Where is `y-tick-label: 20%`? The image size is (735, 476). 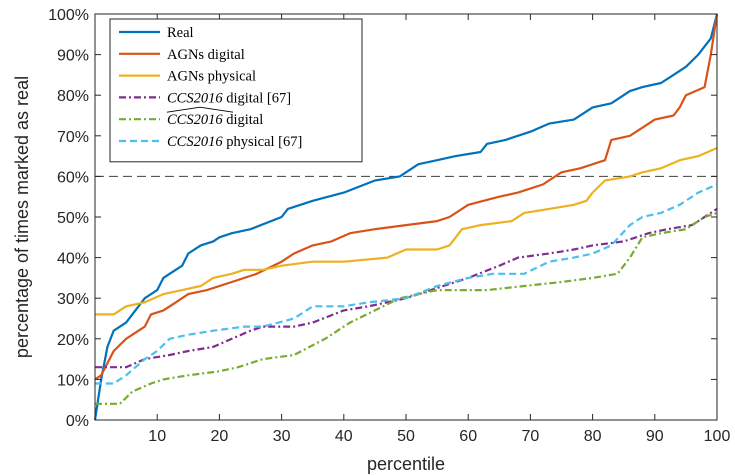 y-tick-label: 20% is located at coordinates (73, 340).